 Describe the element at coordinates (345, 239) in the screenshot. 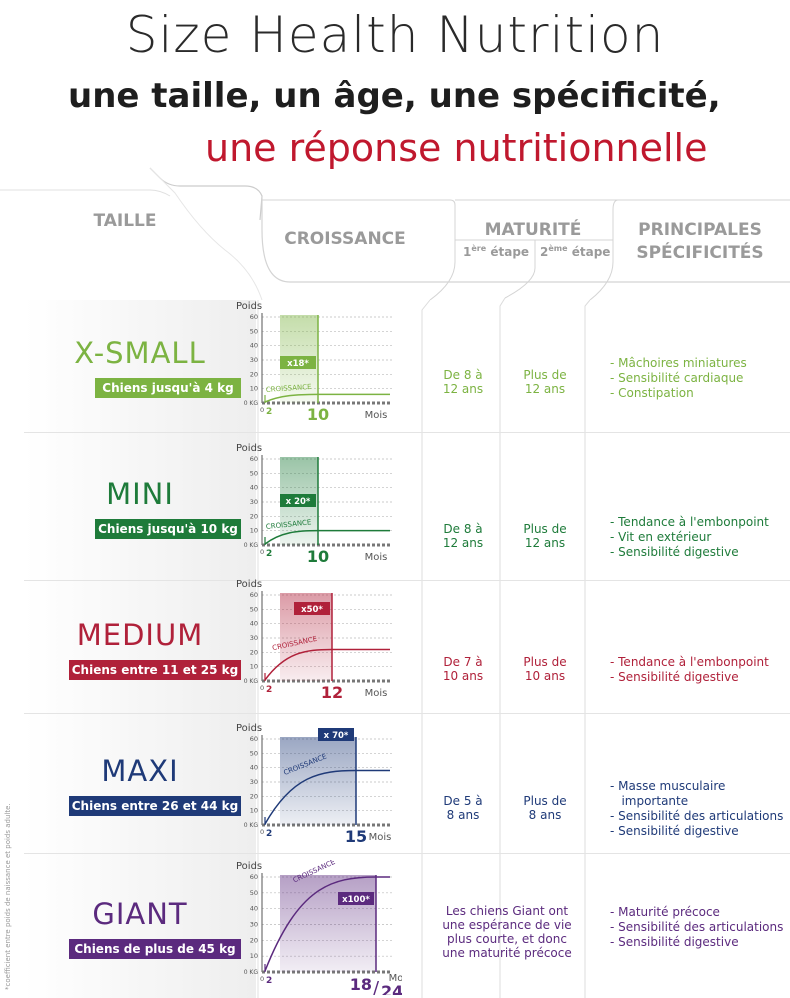

I see `col-header-croissance: CROISSANCE` at that location.